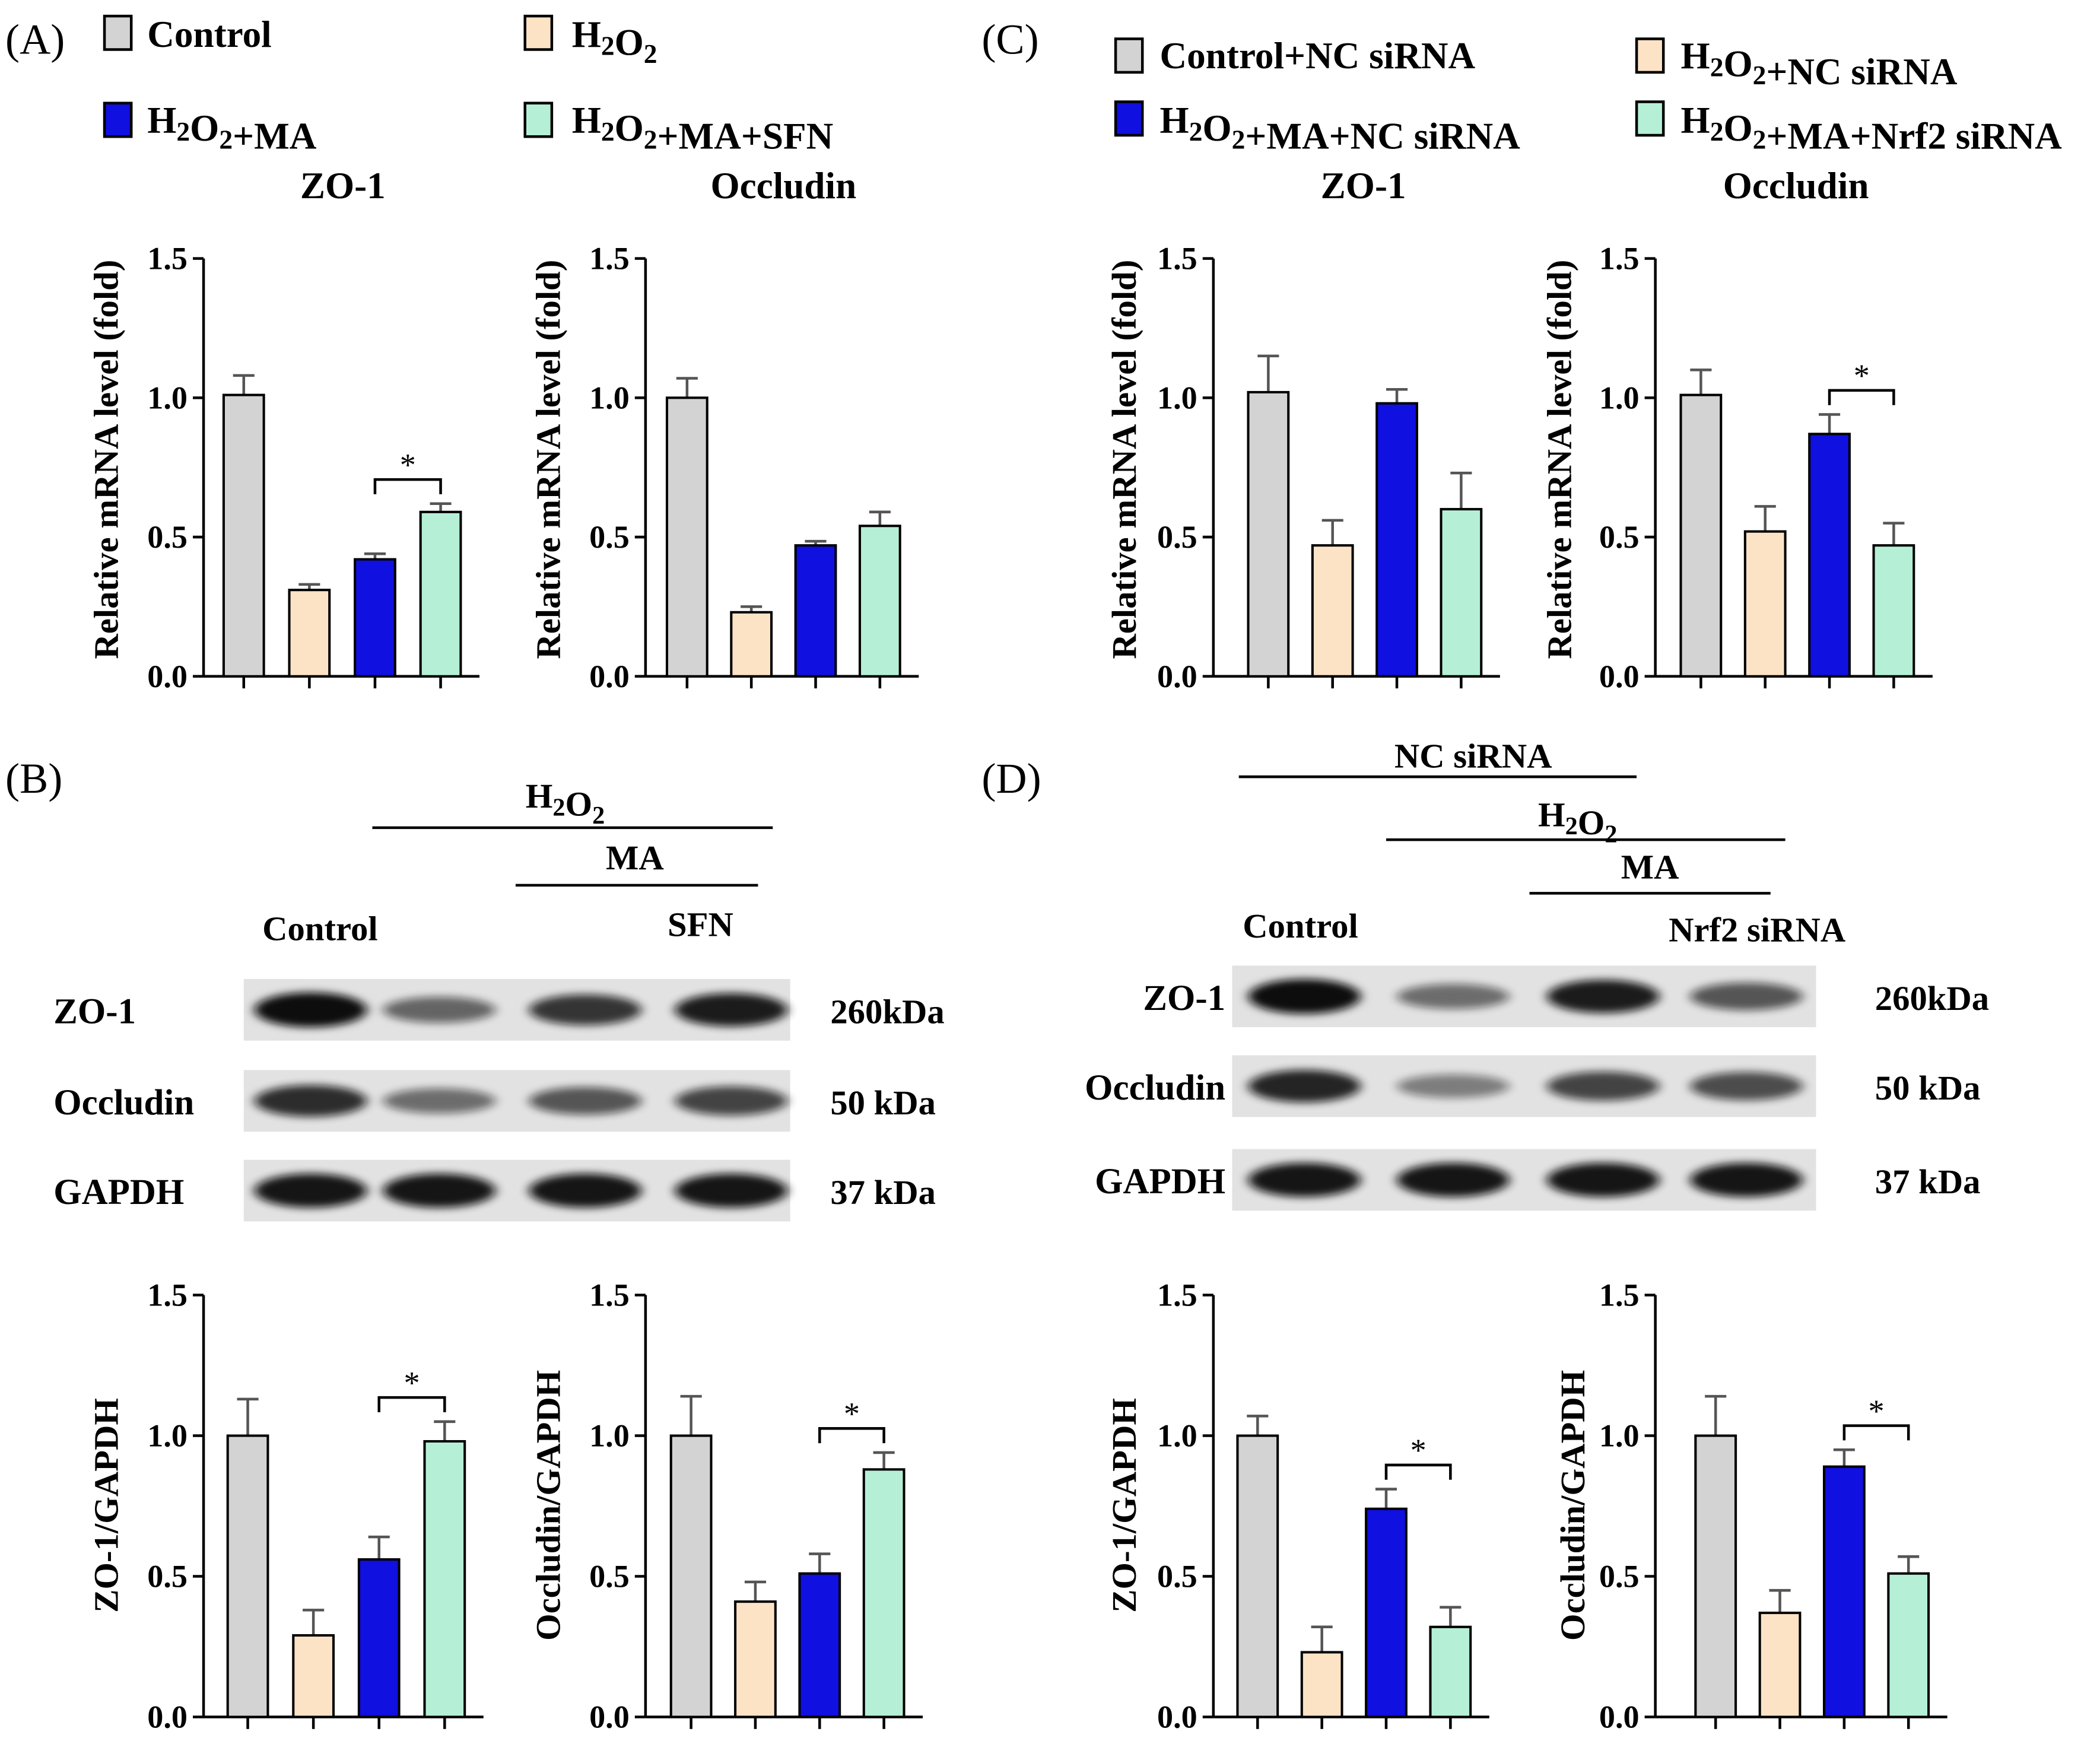  What do you see at coordinates (285, 1506) in the screenshot?
I see `chart-b-zo1-gapdh: ZO-1/GAPDH 0.0 0.5 1.0 1.5 *` at bounding box center [285, 1506].